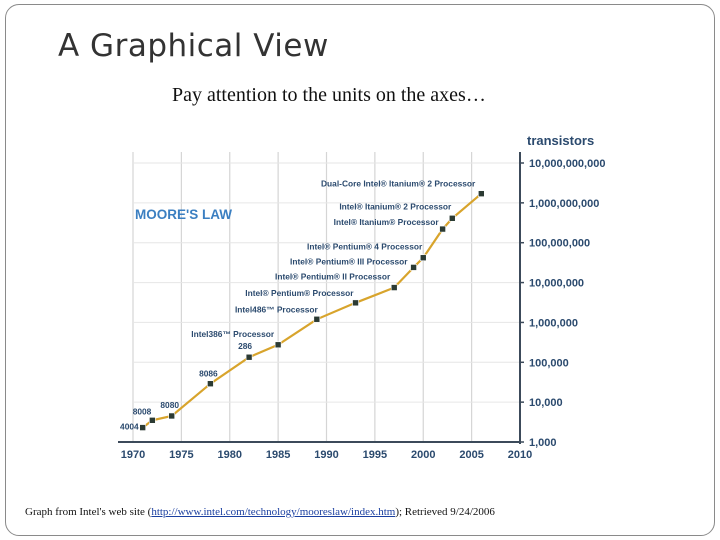 This screenshot has width=720, height=540. Describe the element at coordinates (553, 323) in the screenshot. I see `y-tick-label: 1,000,000` at that location.